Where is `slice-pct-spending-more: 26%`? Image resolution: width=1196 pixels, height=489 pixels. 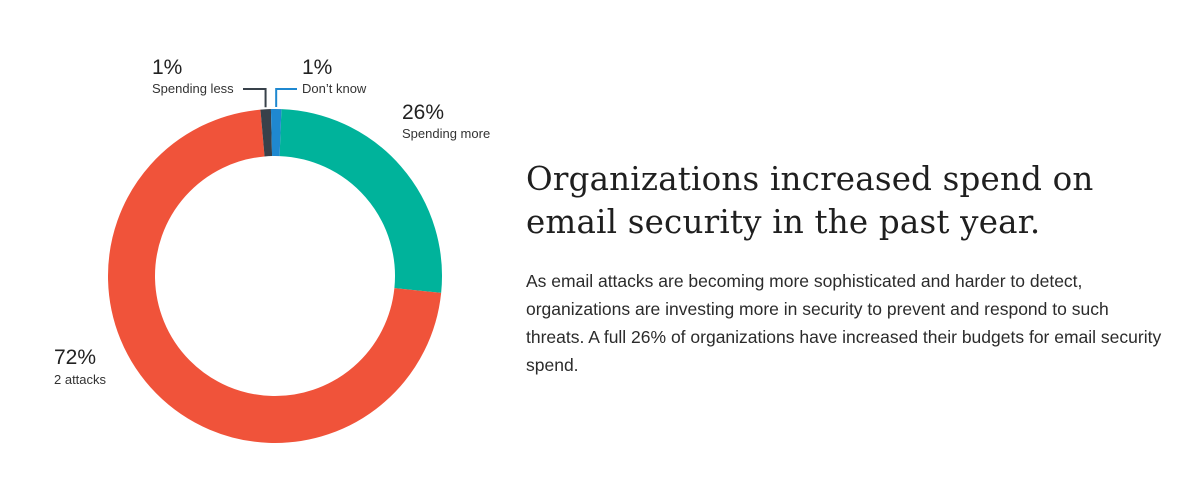
slice-pct-spending-more: 26% is located at coordinates (423, 112).